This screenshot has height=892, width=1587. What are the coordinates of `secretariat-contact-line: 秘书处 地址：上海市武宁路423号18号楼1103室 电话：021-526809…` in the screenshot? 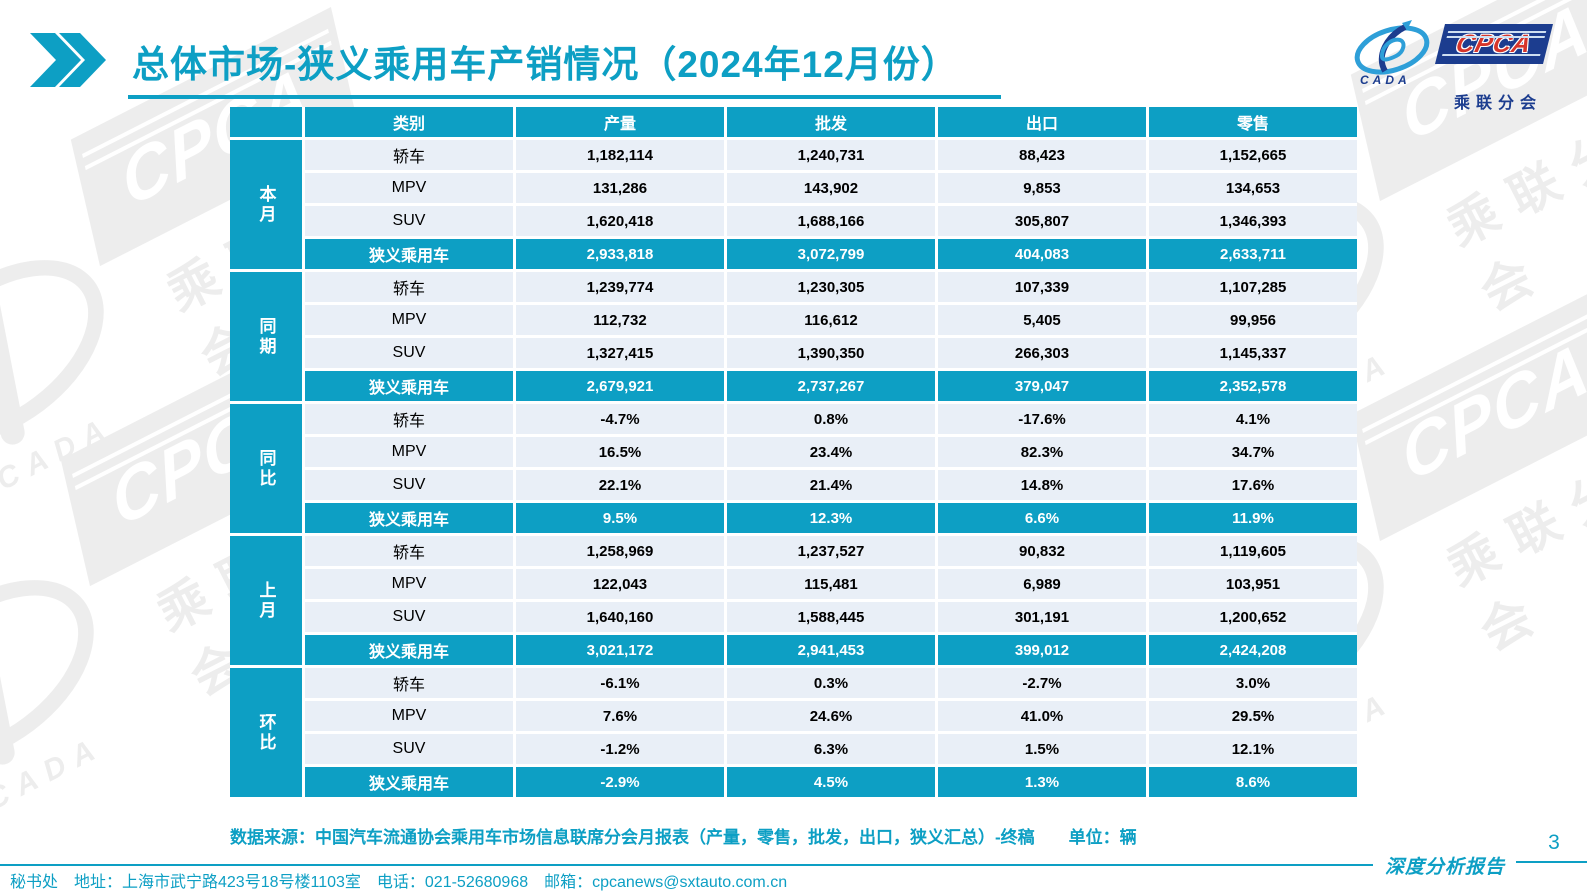 It's located at (399, 882).